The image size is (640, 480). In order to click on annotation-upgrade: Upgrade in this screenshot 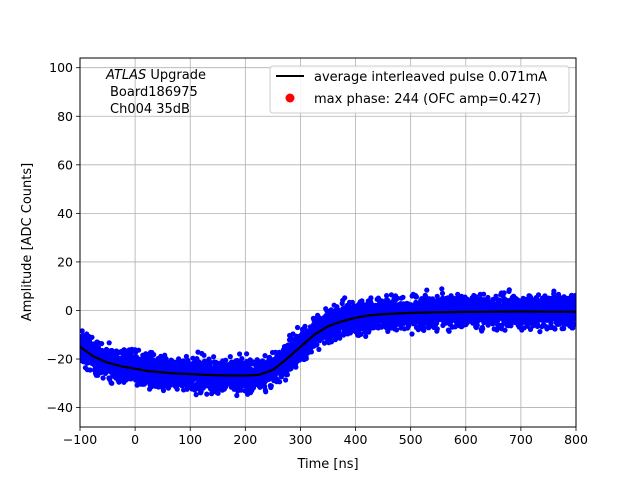, I will do `click(176, 75)`.